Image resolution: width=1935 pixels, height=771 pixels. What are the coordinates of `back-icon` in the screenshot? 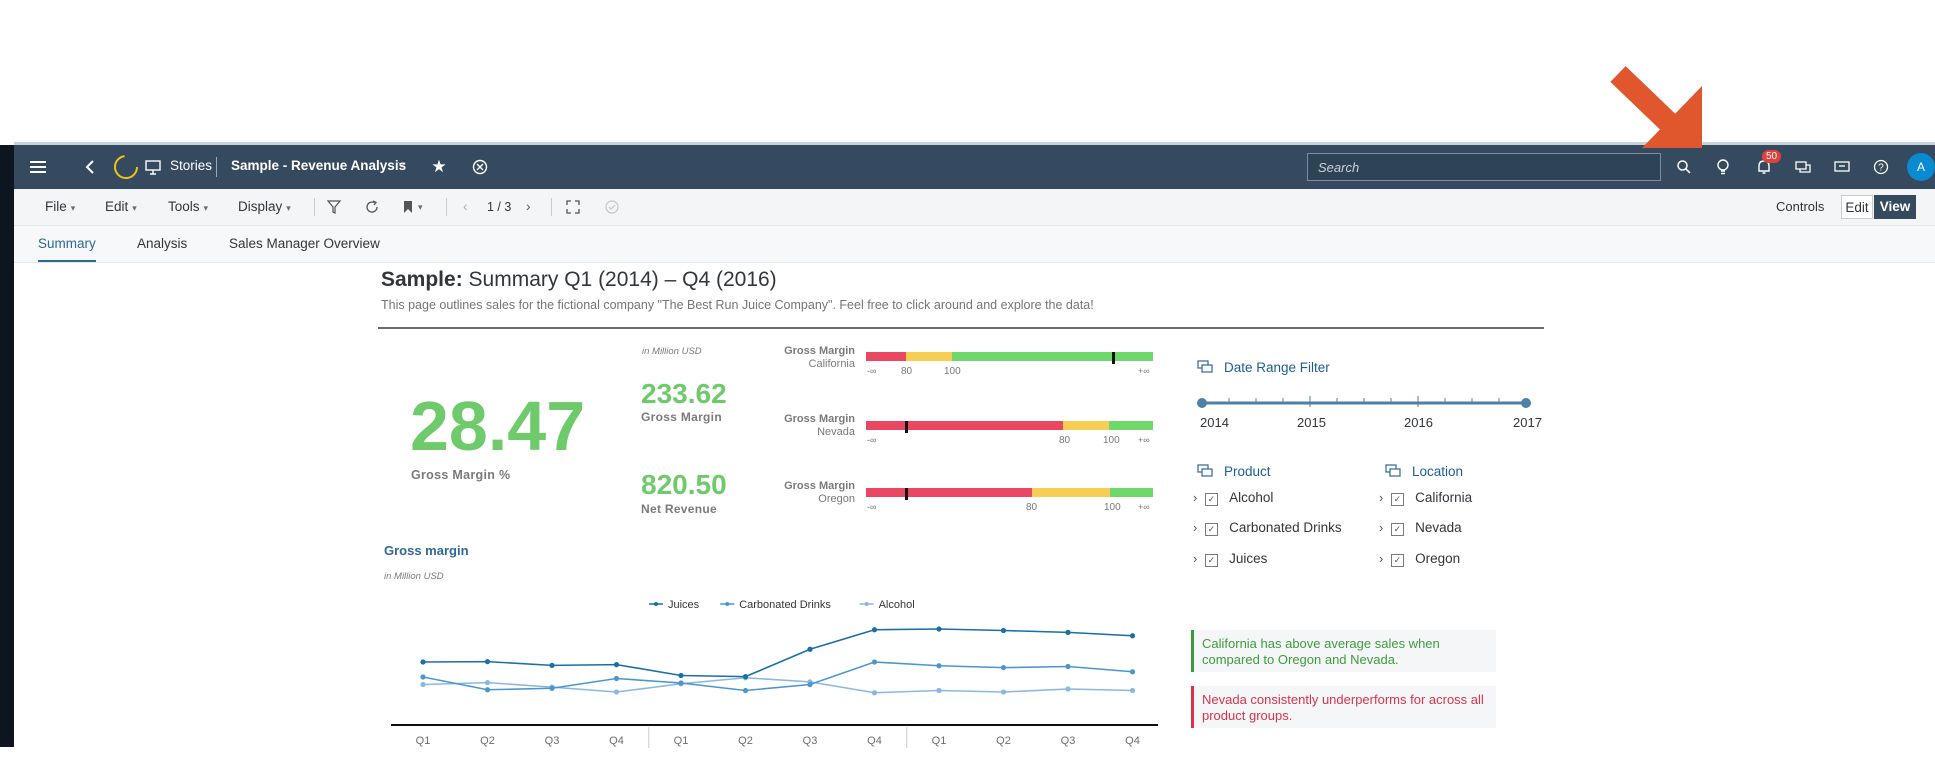 It's located at (90, 167).